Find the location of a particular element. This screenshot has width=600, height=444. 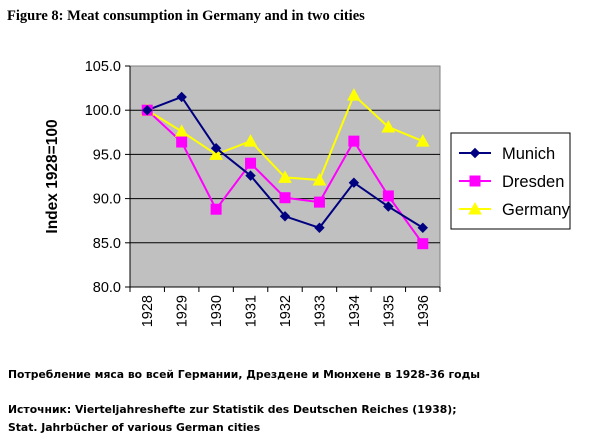

y-tick-label: 105.0 is located at coordinates (103, 67).